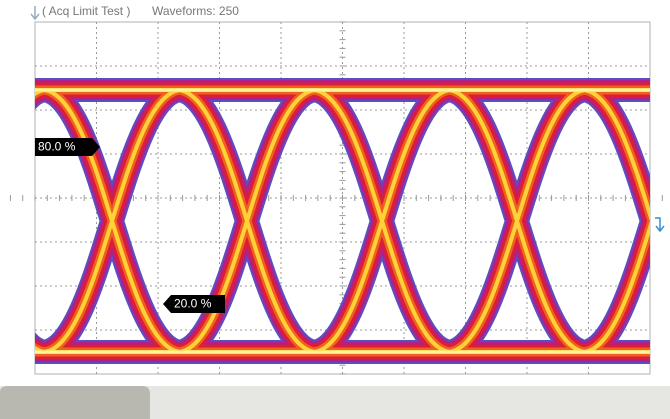 This screenshot has width=670, height=419. Describe the element at coordinates (660, 225) in the screenshot. I see `level-icon` at that location.